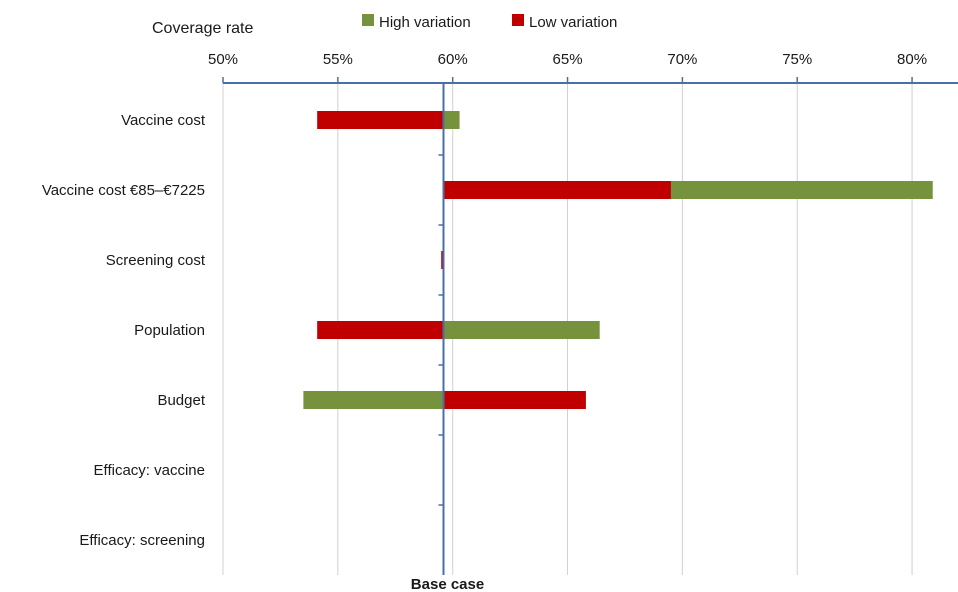  I want to click on legend-swatch-low, so click(518, 20).